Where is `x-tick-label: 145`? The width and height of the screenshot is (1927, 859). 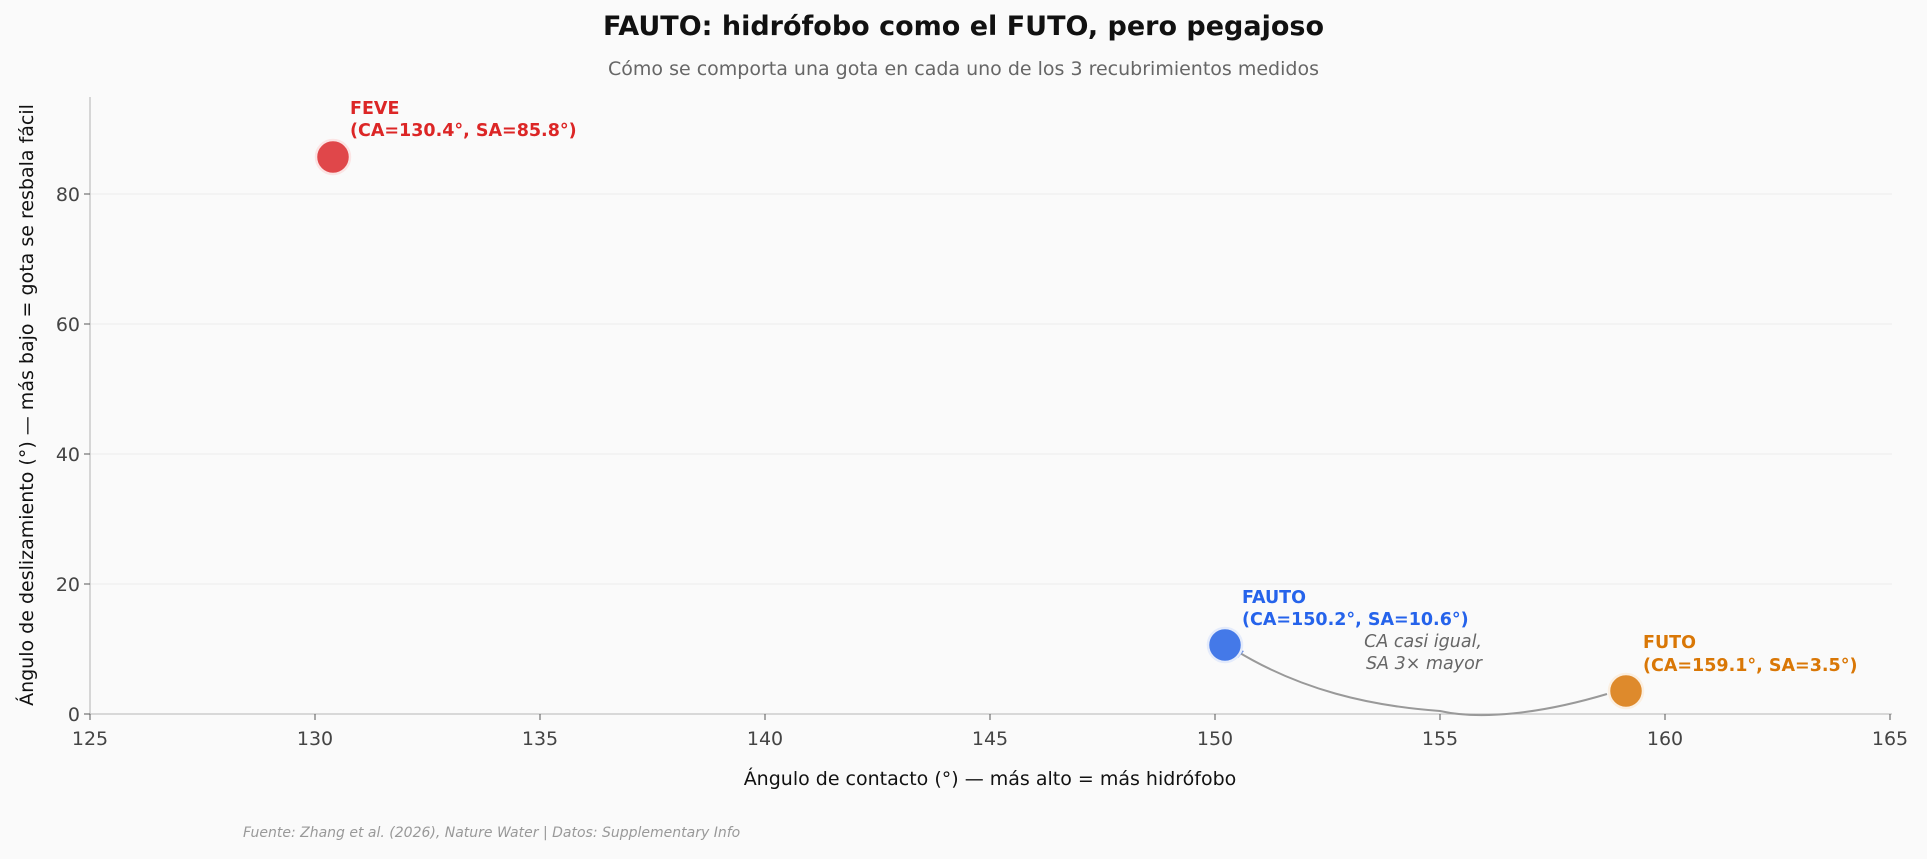 x-tick-label: 145 is located at coordinates (990, 739).